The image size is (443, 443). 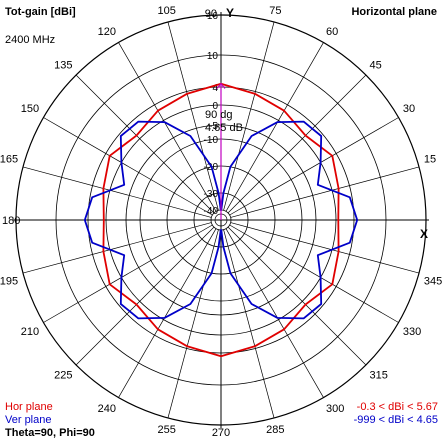 What do you see at coordinates (395, 420) in the screenshot?
I see `range-ver: -999 < dBi < 4.65` at bounding box center [395, 420].